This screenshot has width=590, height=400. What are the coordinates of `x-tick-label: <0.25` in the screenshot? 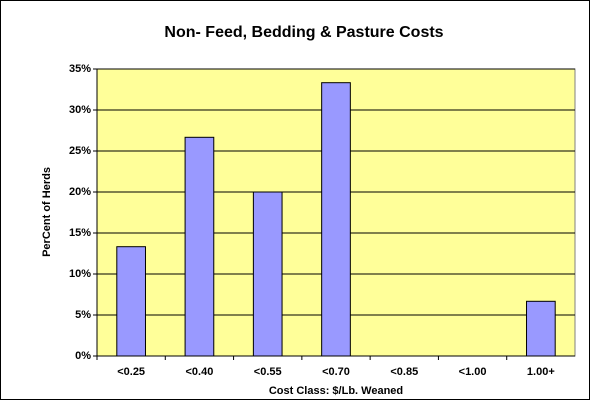 It's located at (131, 372).